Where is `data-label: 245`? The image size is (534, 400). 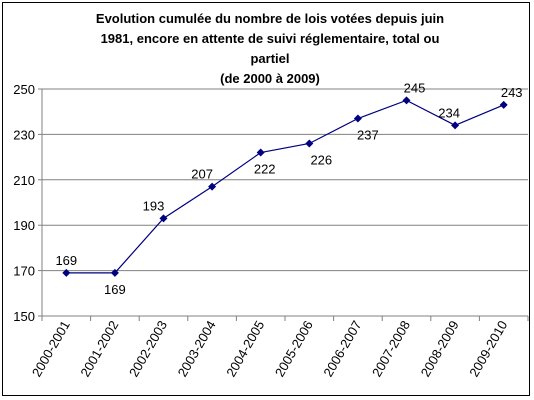
data-label: 245 is located at coordinates (415, 87).